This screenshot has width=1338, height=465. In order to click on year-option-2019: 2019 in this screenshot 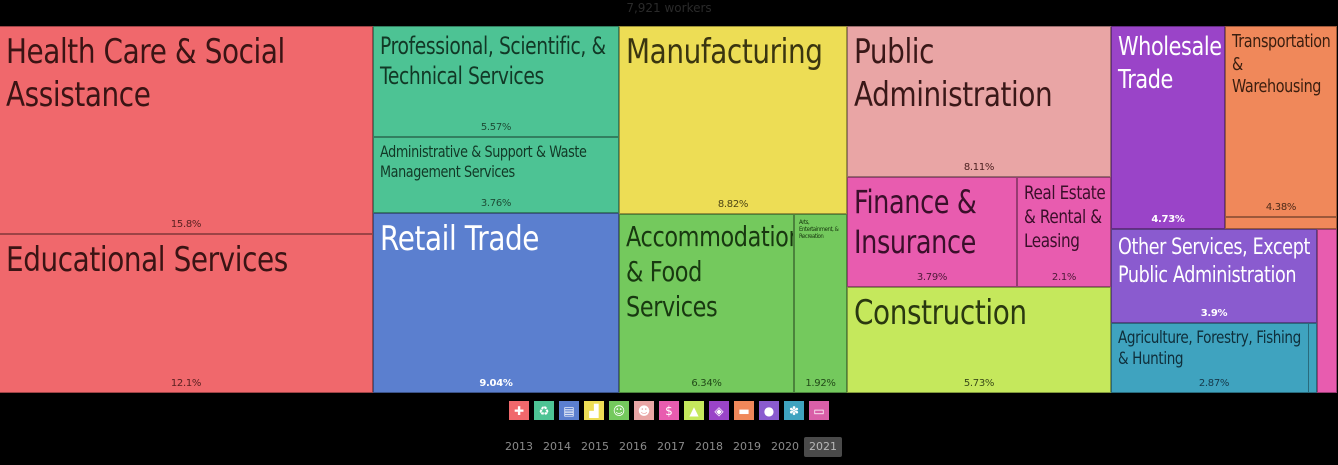, I will do `click(747, 446)`.